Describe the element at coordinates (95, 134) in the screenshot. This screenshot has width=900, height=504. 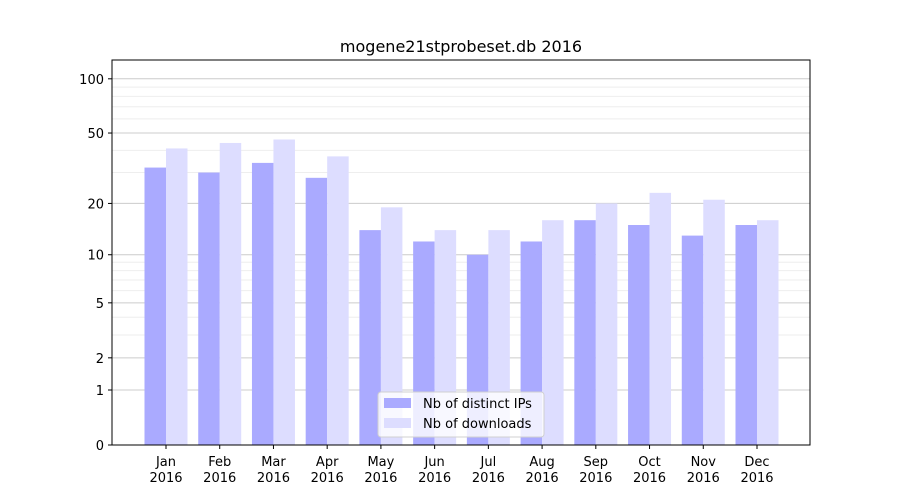
I see `y-tick-label: 50` at that location.